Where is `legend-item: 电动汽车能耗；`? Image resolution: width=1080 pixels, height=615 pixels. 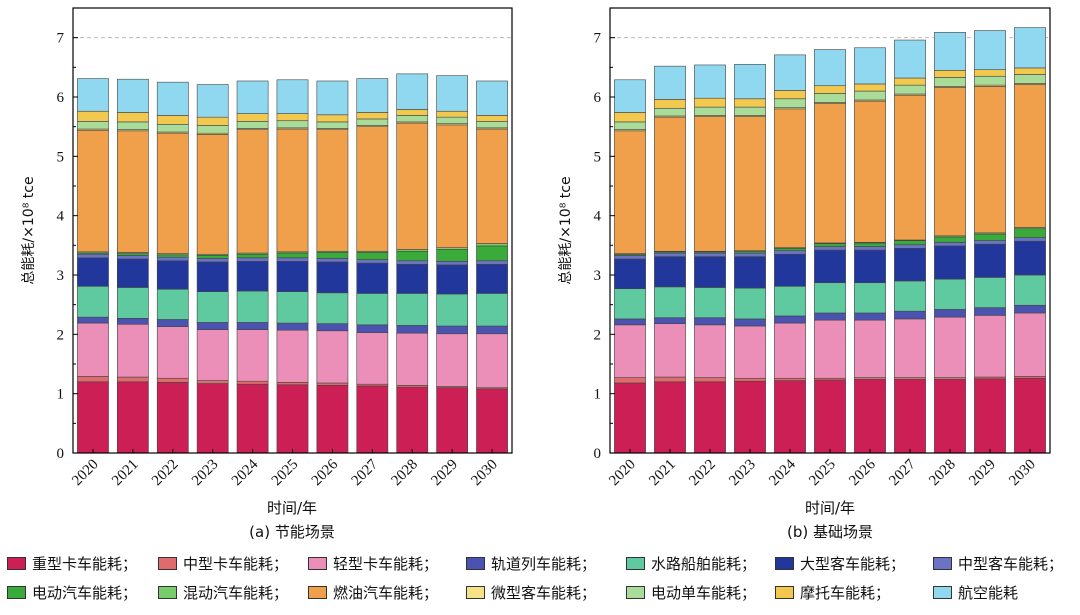
legend-item: 电动汽车能耗； is located at coordinates (72, 592).